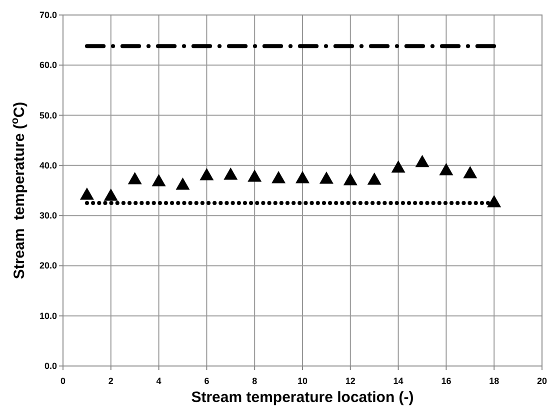 The width and height of the screenshot is (556, 412). What do you see at coordinates (494, 381) in the screenshot?
I see `x-tick-label: 18` at bounding box center [494, 381].